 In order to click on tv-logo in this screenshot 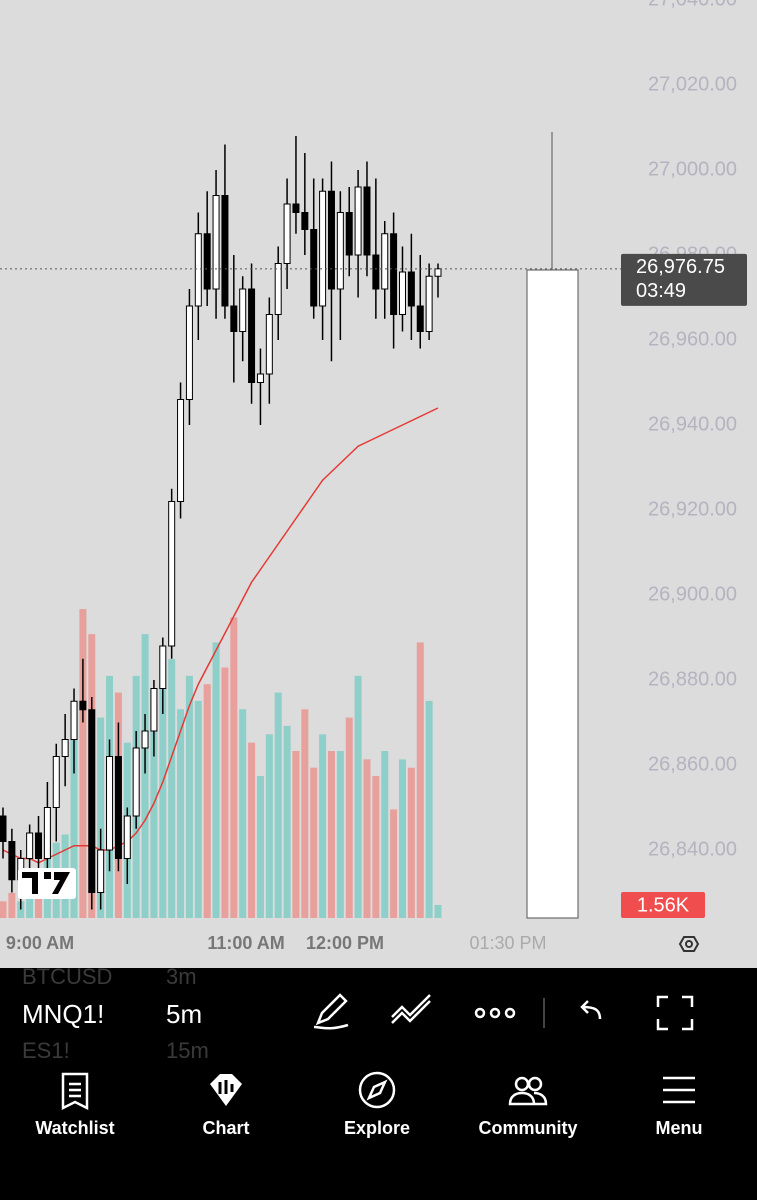, I will do `click(47, 883)`.